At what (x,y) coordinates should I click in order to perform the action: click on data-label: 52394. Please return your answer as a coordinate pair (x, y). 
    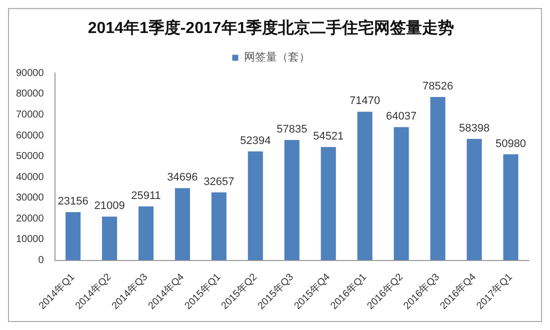
    Looking at the image, I should click on (255, 140).